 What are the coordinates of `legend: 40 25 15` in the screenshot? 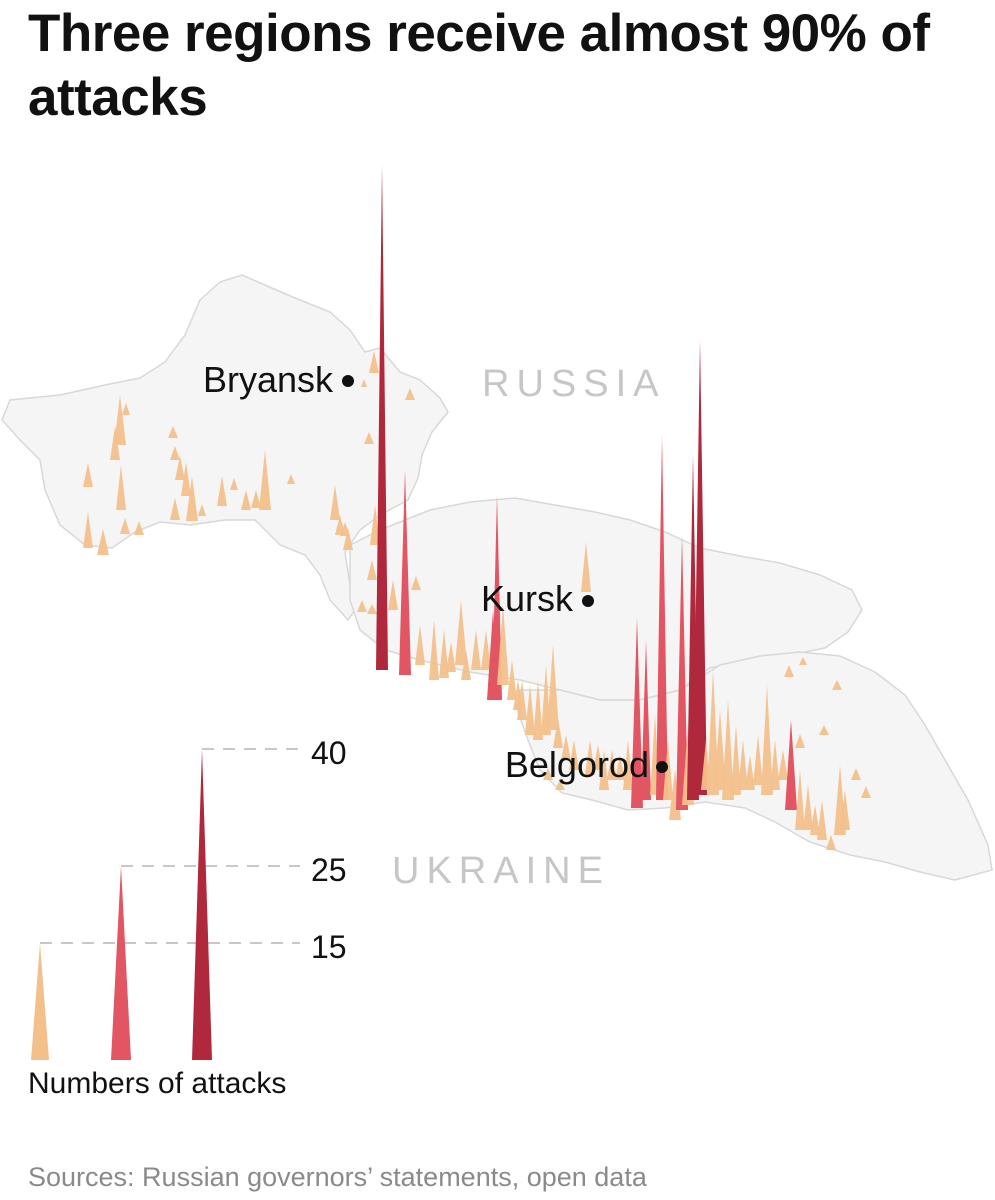 It's located at (189, 897).